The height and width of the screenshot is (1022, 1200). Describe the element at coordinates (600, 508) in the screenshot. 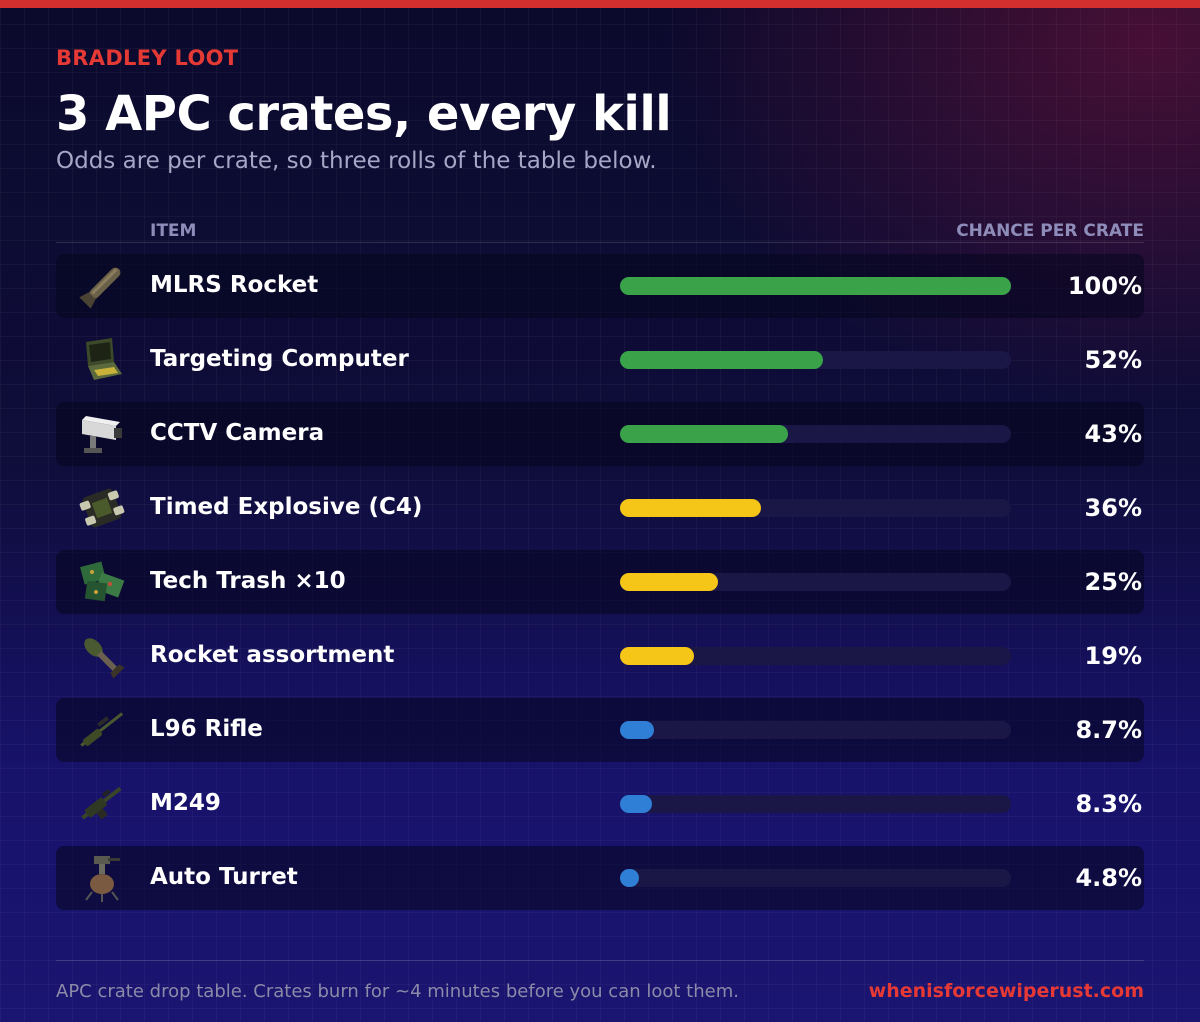

I see `table-row: Timed Explosive (C4) 36%` at that location.